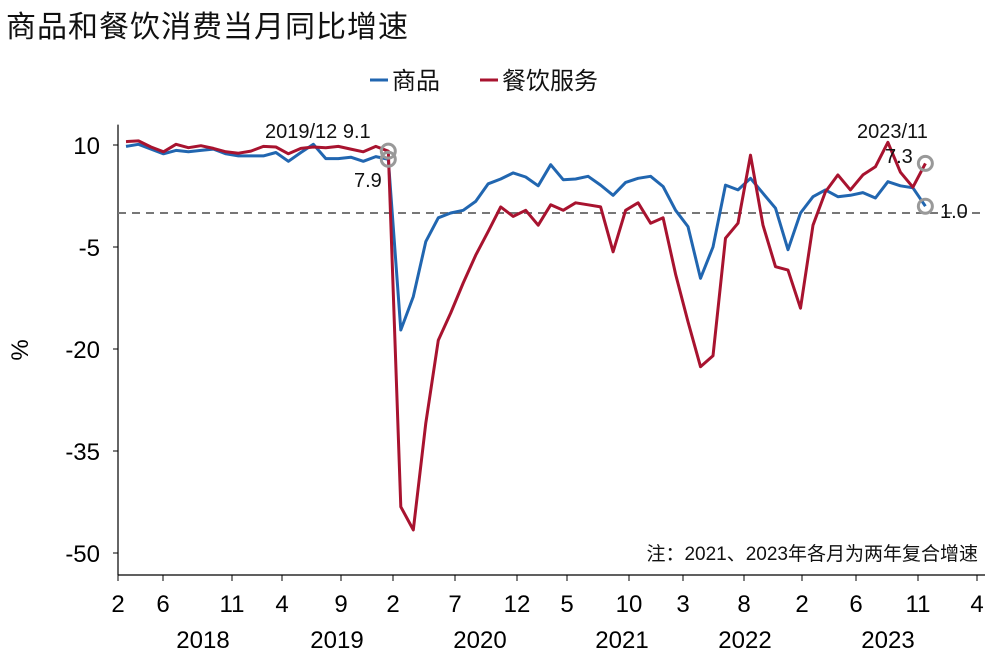 This screenshot has width=995, height=660. I want to click on y-tick-label: -50, so click(82, 554).